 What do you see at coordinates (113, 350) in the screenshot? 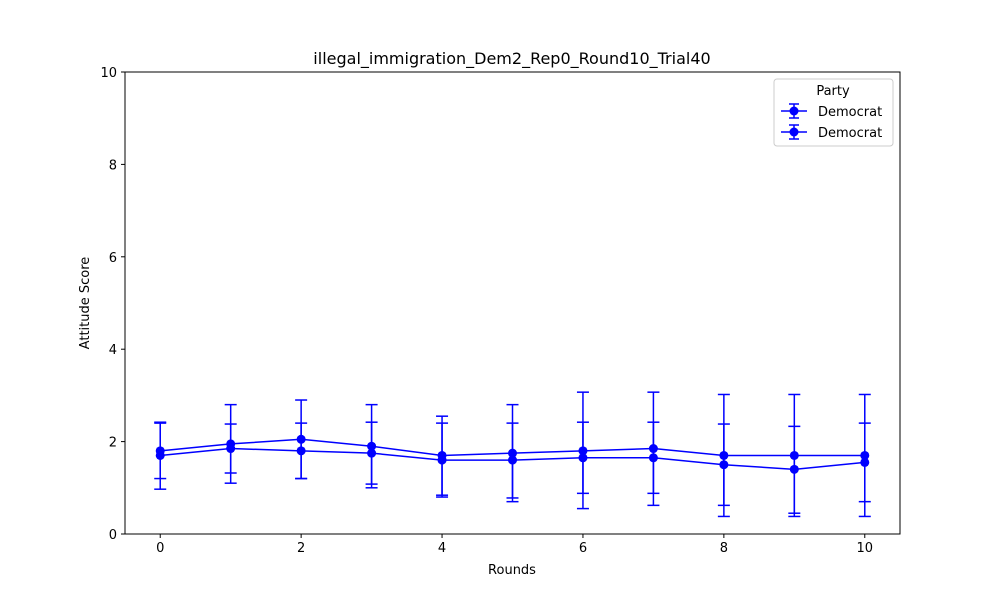
I see `y-tick-label: 4` at bounding box center [113, 350].